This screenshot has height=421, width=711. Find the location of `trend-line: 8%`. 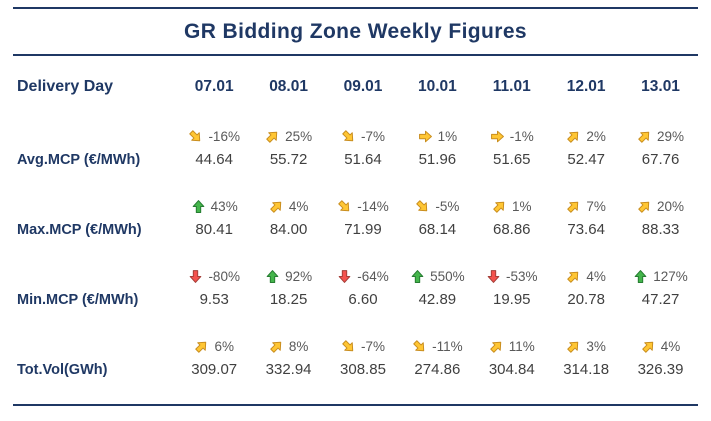

trend-line: 8% is located at coordinates (288, 346).